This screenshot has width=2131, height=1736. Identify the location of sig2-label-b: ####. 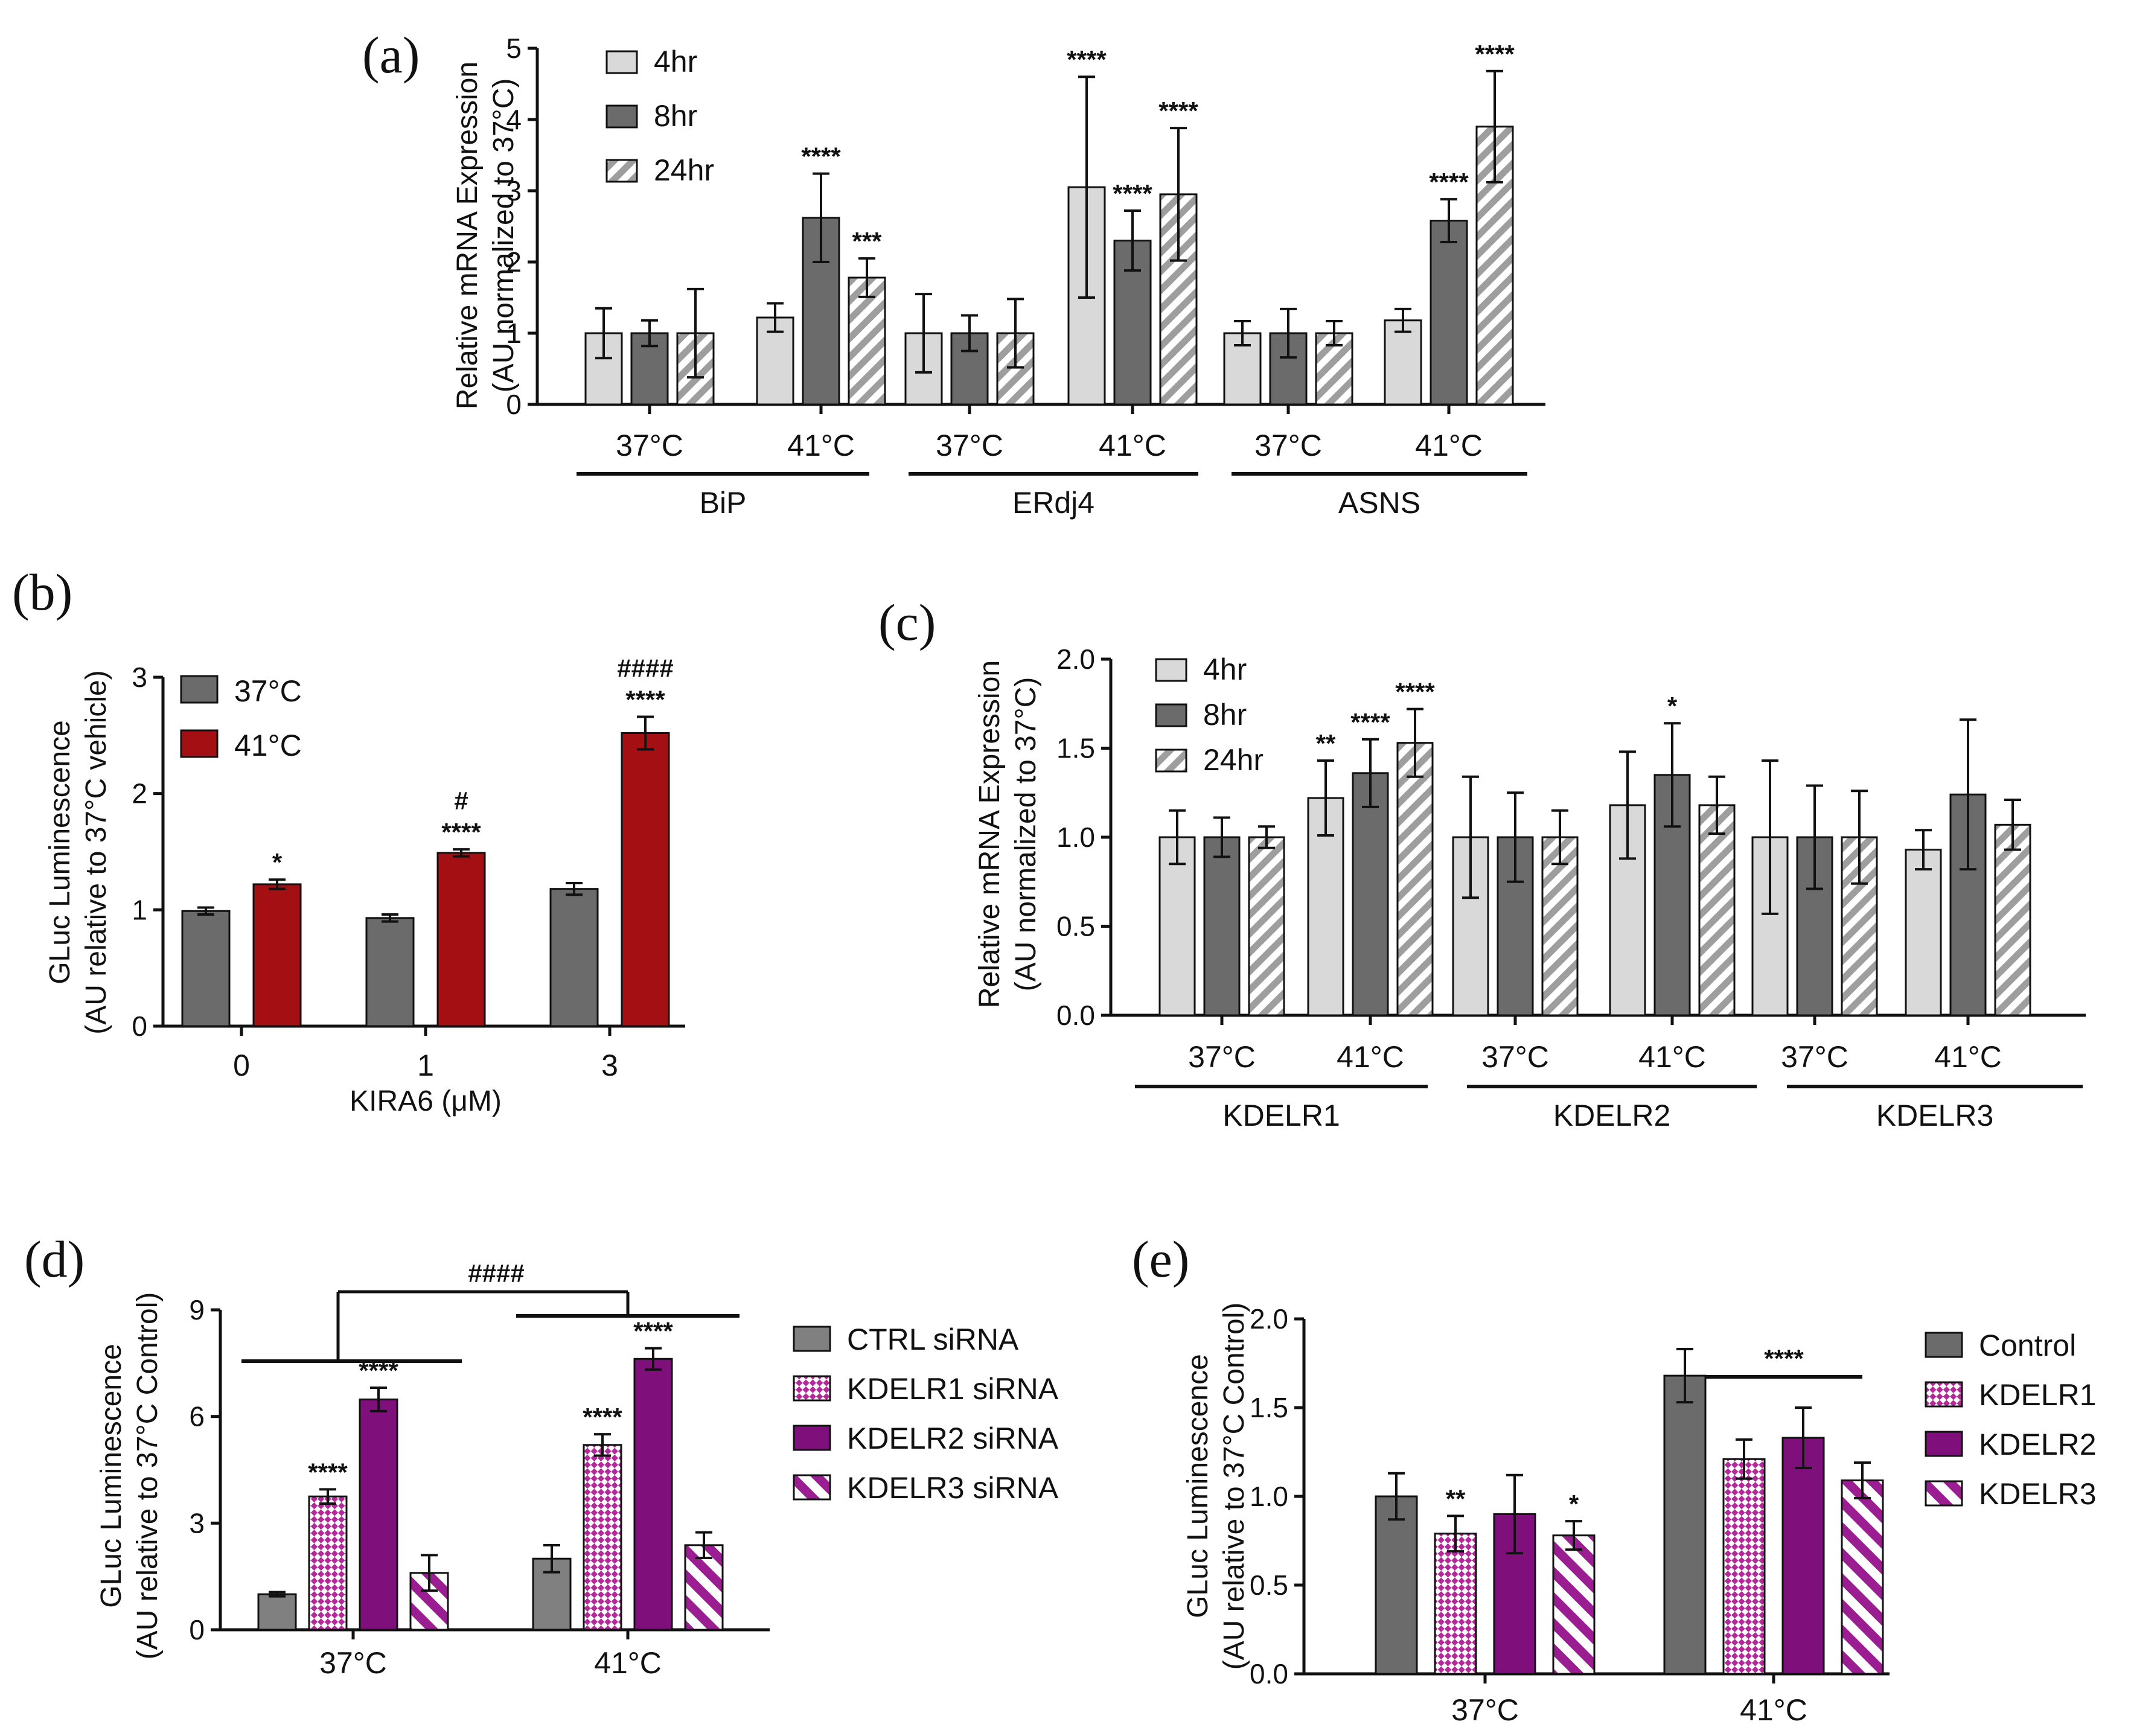
(645, 668).